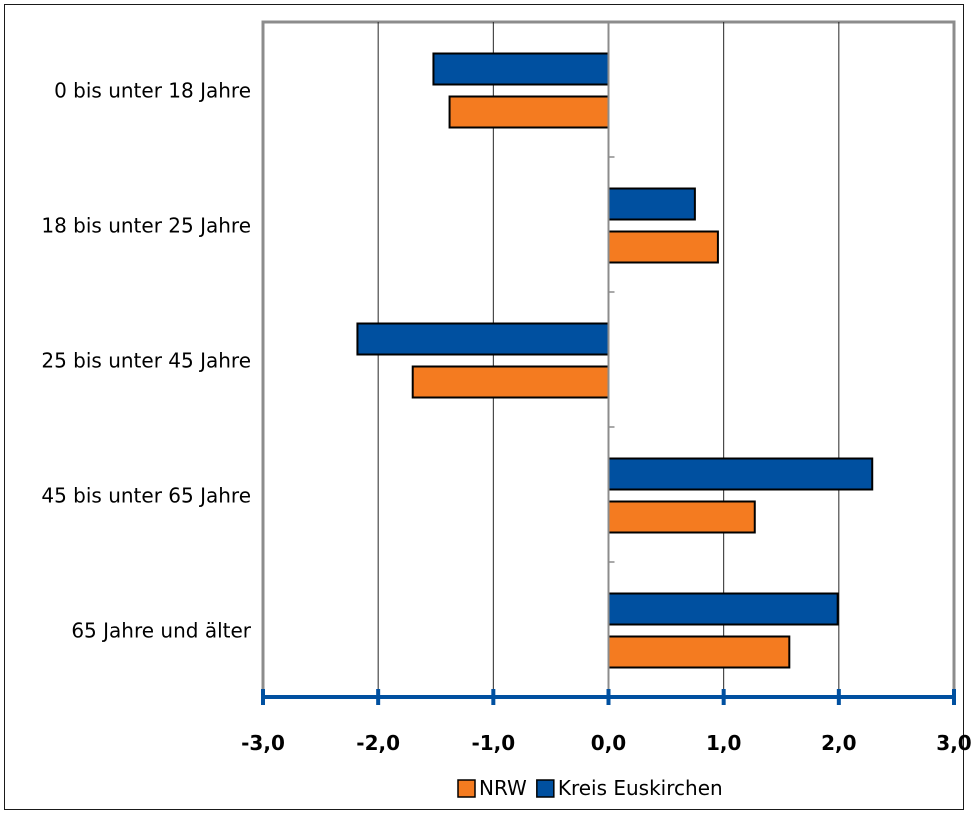  I want to click on category-label: 65 Jahre und älter, so click(161, 631).